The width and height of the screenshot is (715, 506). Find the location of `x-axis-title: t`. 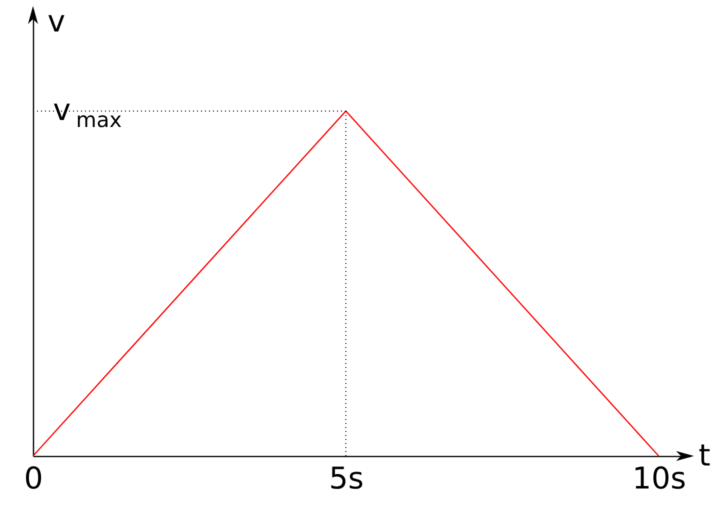

x-axis-title: t is located at coordinates (704, 456).